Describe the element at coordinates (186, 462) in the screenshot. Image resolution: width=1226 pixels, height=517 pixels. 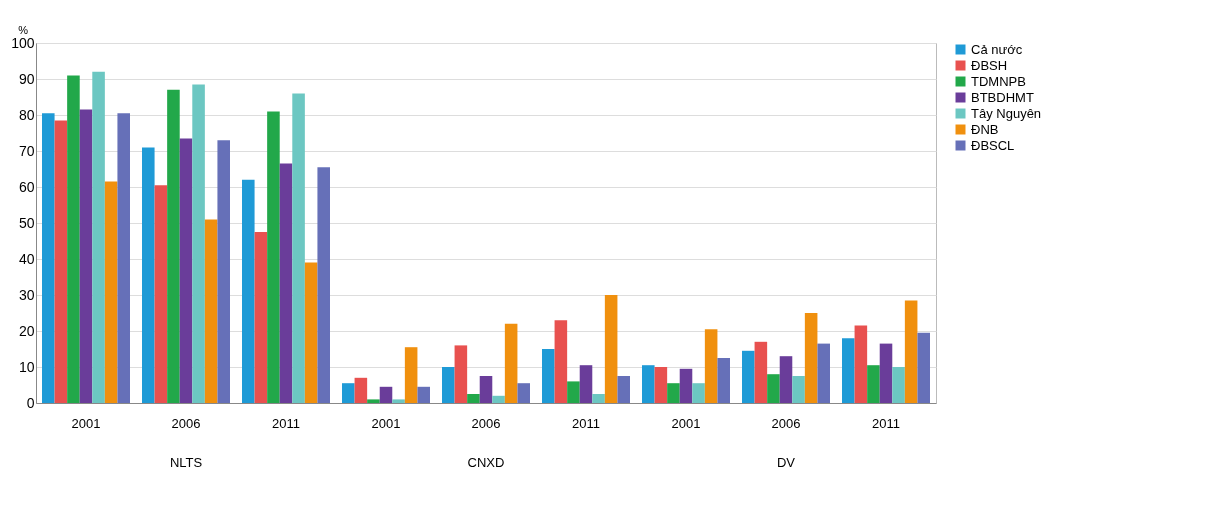
I see `text: NLTS` at that location.